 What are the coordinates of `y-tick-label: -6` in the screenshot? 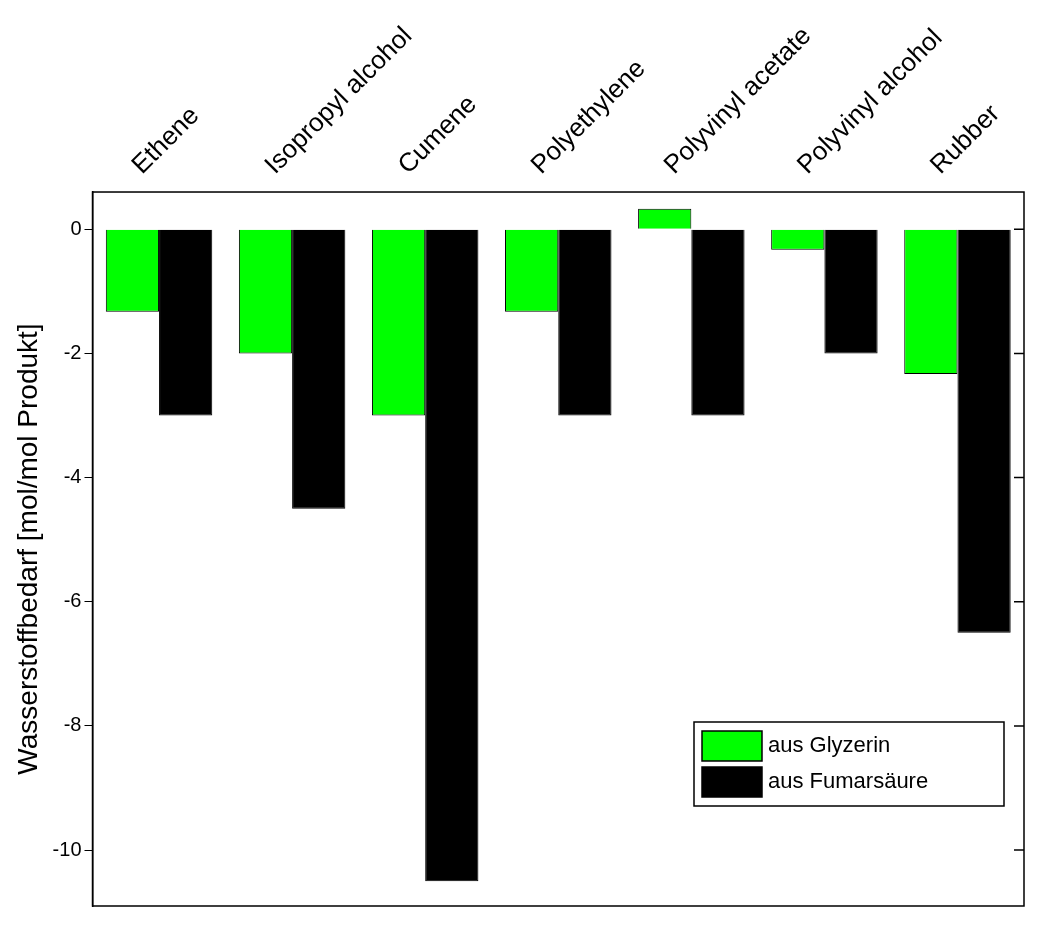 It's located at (72, 600).